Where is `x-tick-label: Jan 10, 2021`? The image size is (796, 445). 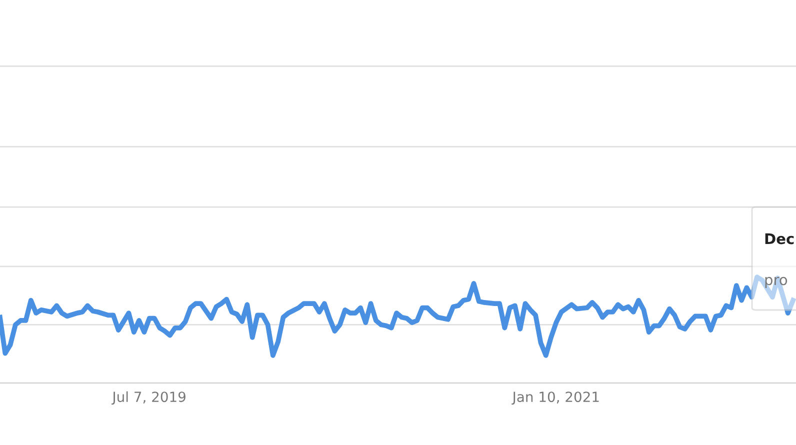
x-tick-label: Jan 10, 2021 is located at coordinates (555, 398).